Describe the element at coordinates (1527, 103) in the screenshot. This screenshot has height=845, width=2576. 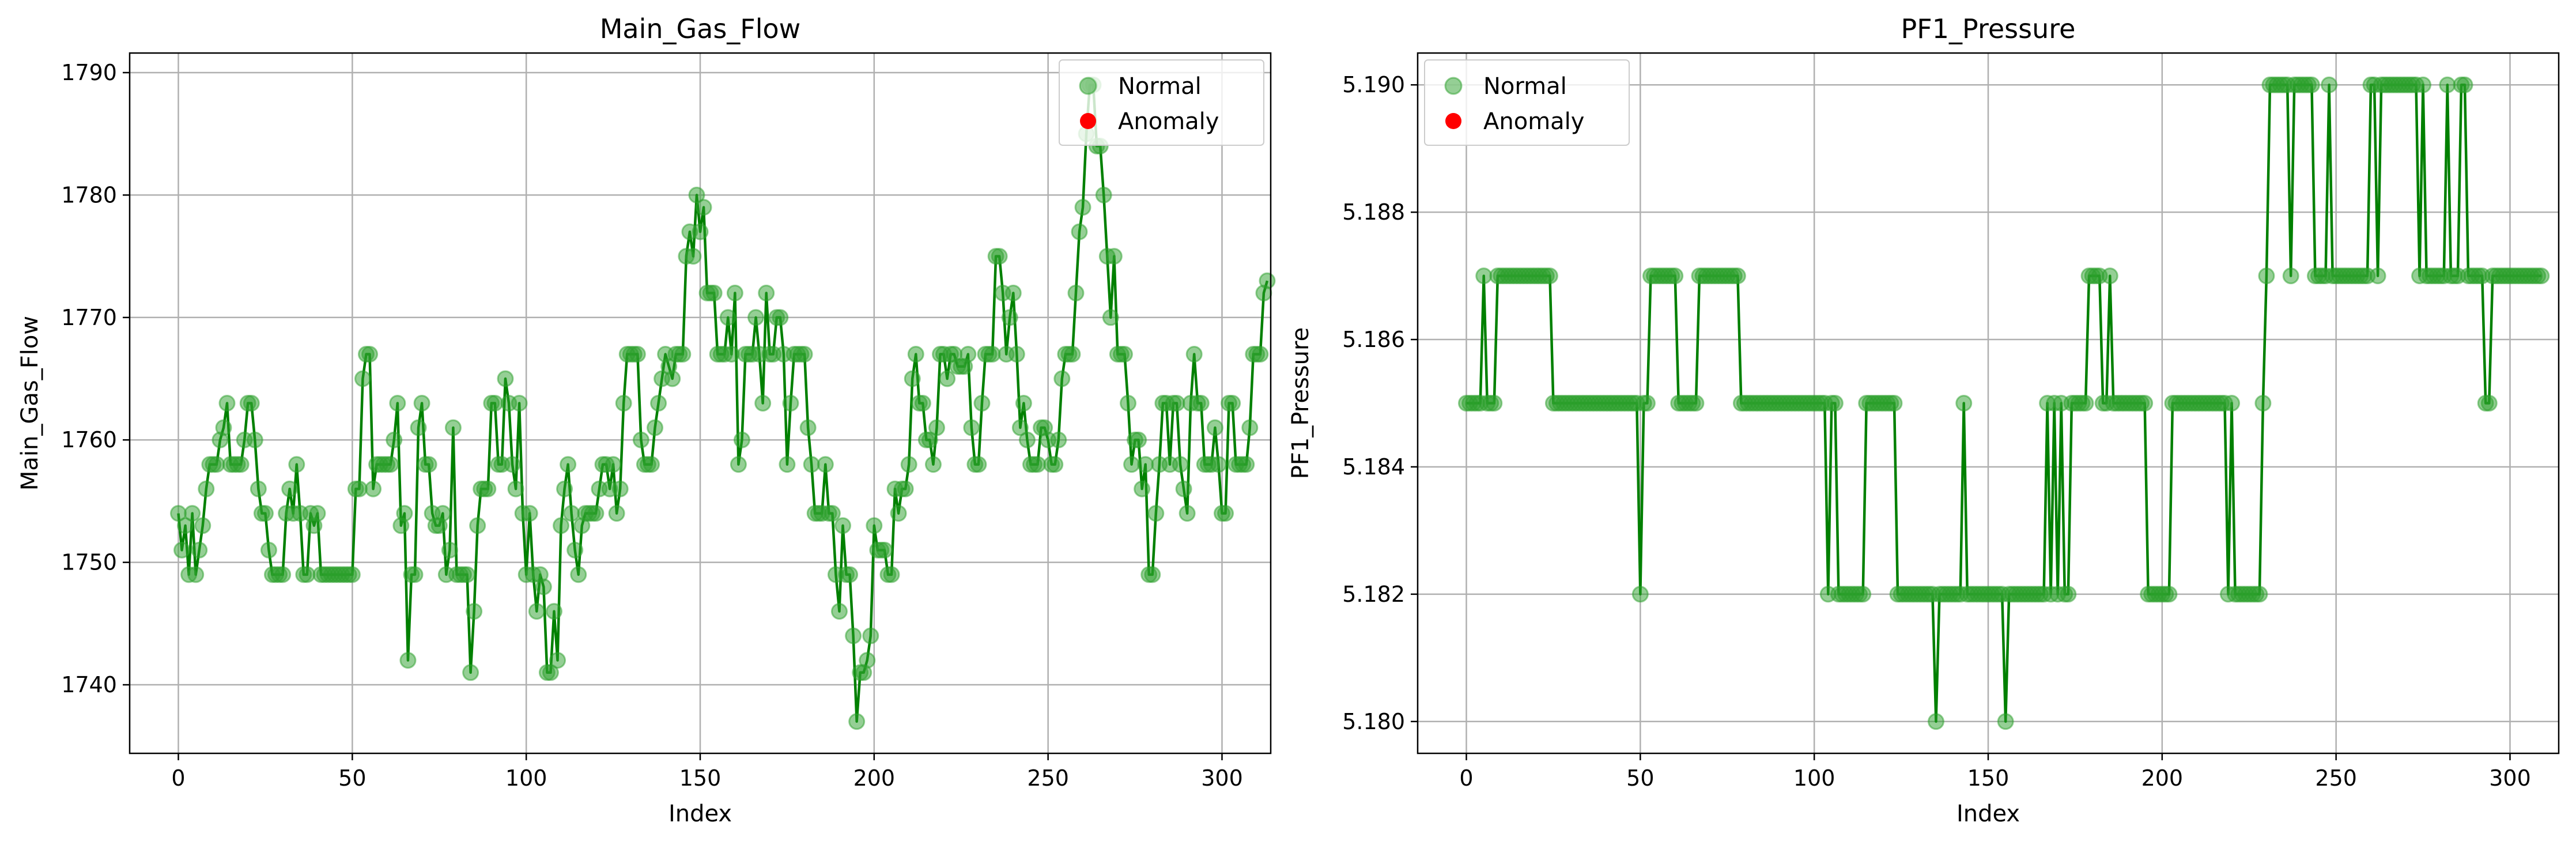
I see `legend-box` at that location.